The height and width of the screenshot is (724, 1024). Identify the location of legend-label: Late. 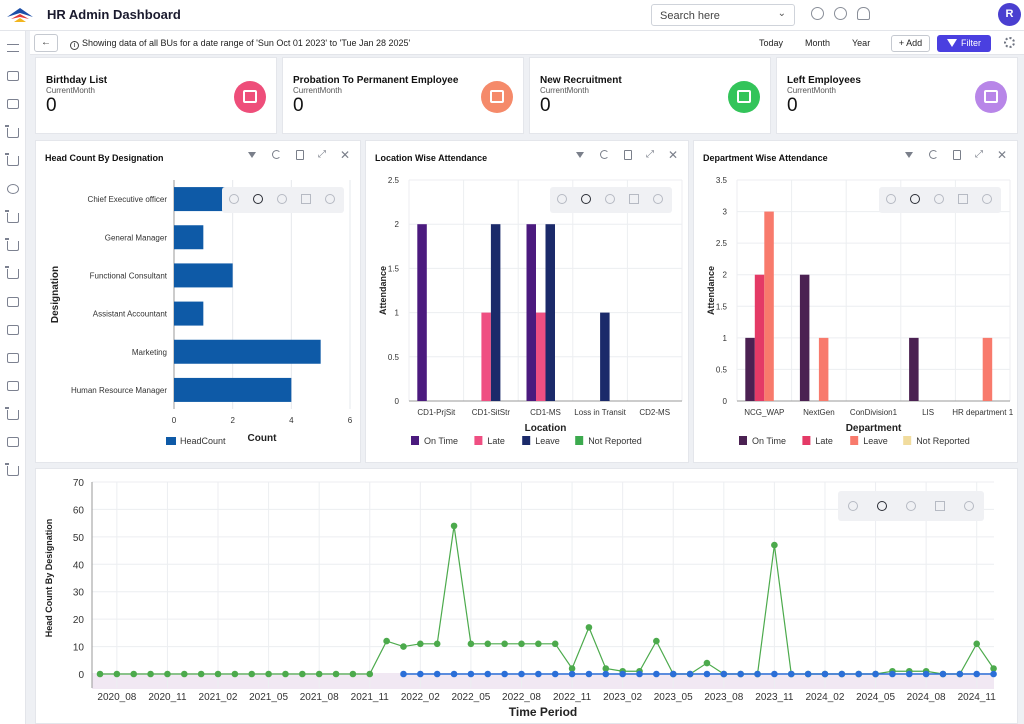
(824, 441).